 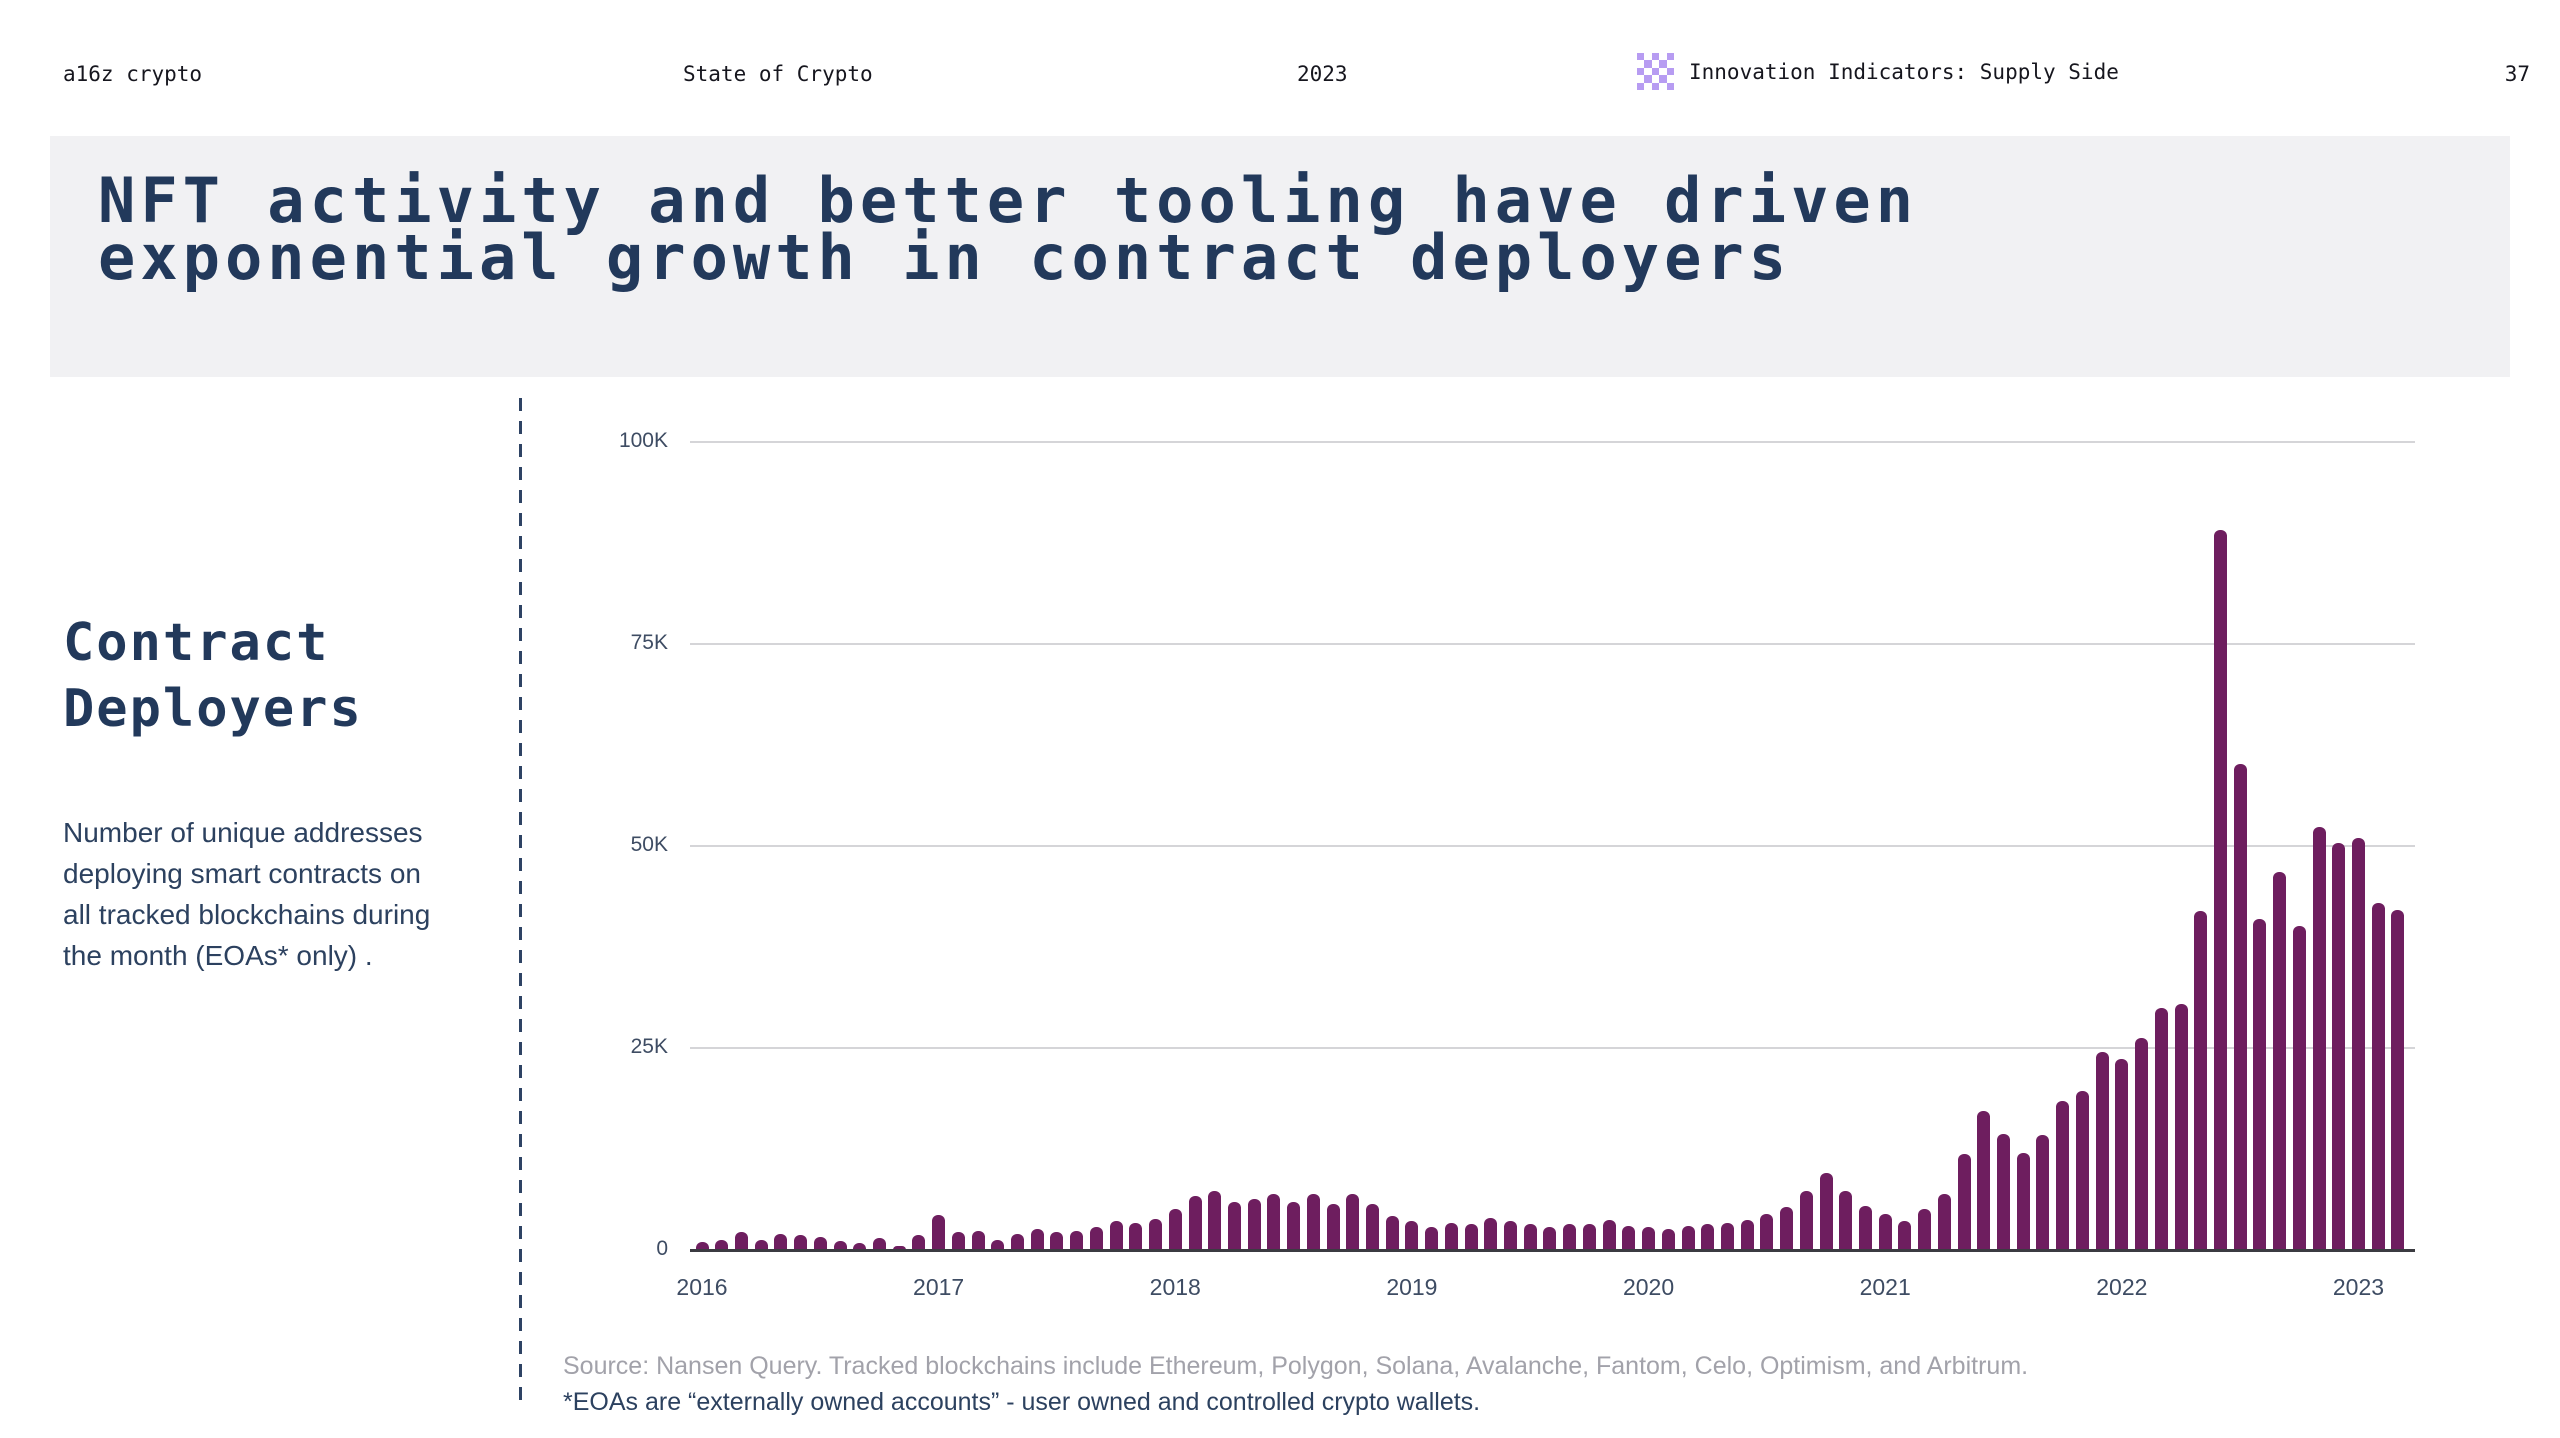 I want to click on dashed-divider, so click(x=520, y=904).